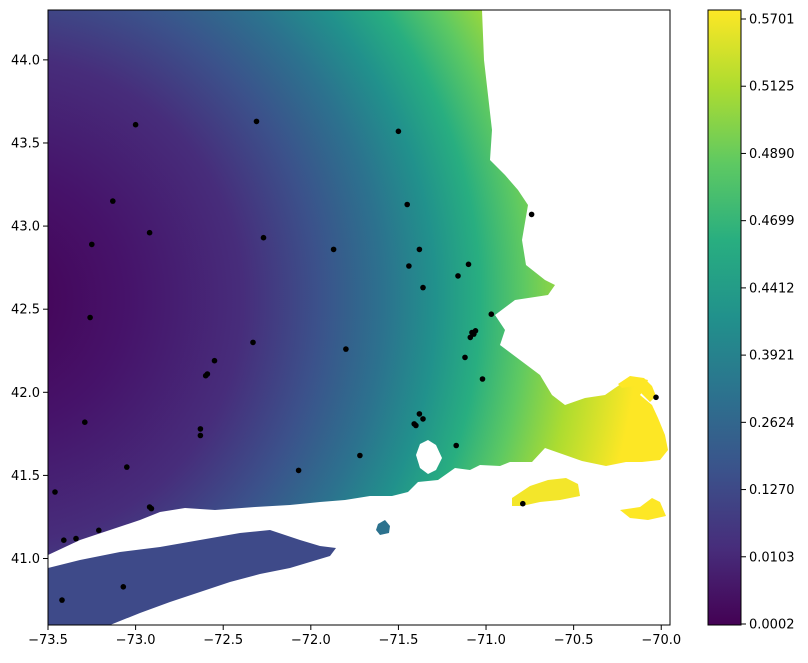  Describe the element at coordinates (399, 640) in the screenshot. I see `x-tick-label: −71.5` at that location.